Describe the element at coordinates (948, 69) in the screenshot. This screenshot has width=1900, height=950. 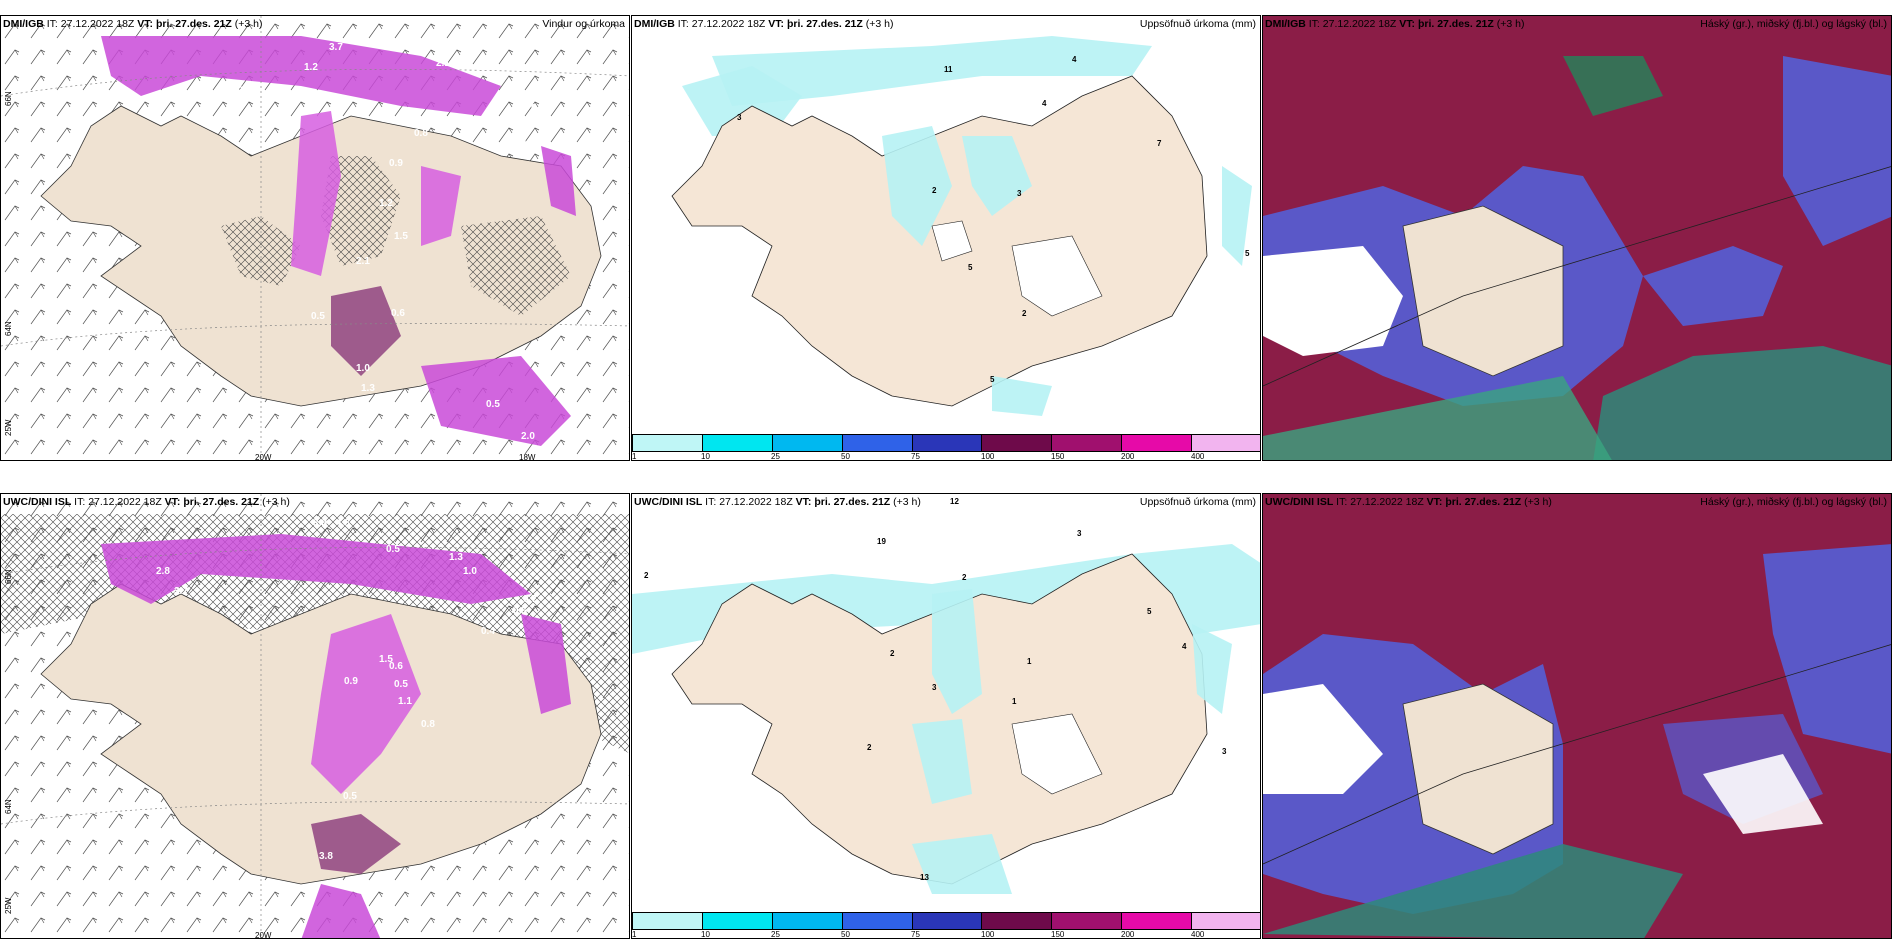
I see `value-label: 11` at that location.